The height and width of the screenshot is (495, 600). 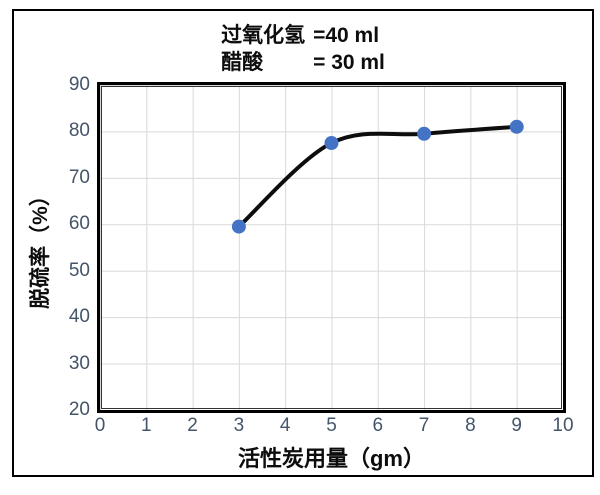 I want to click on line-series-svg, so click(x=377, y=176).